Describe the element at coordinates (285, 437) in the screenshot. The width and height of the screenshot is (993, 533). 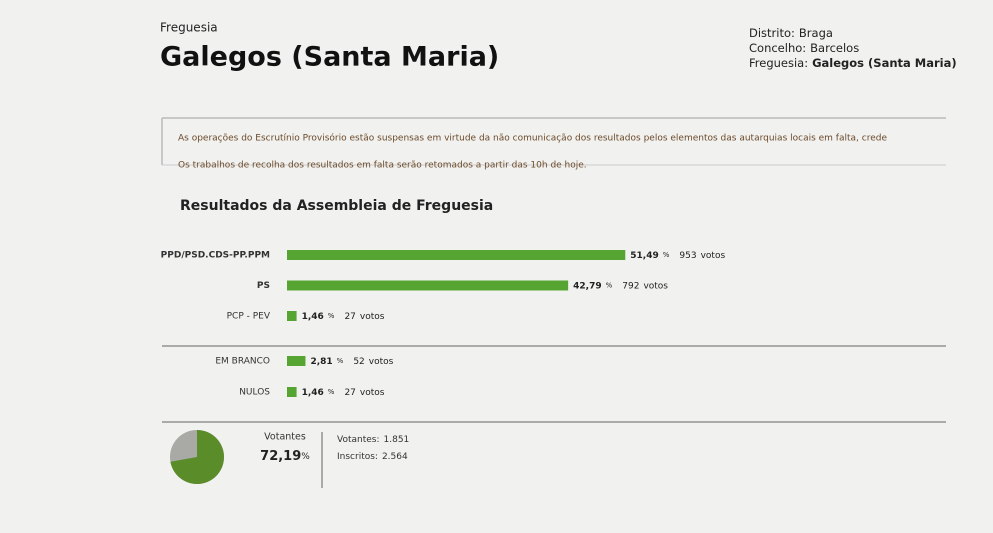
I see `turnout-label: Votantes` at that location.